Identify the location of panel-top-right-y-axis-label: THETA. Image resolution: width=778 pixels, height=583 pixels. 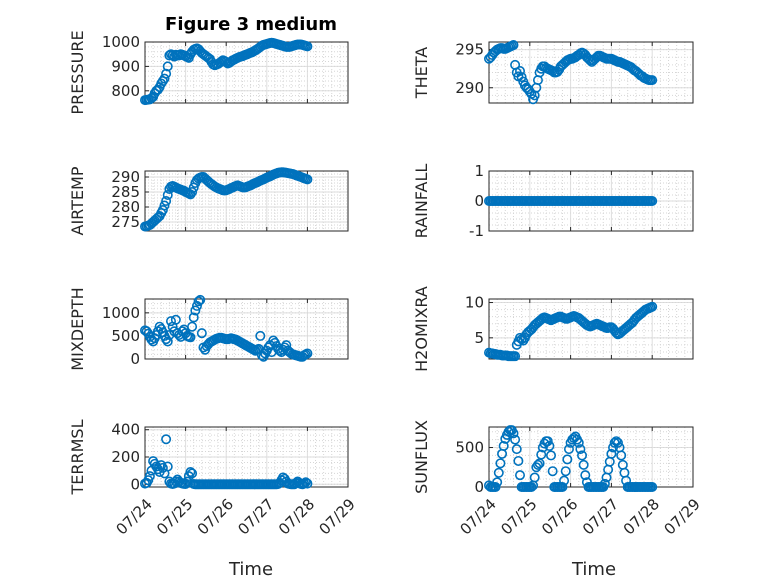
(421, 73).